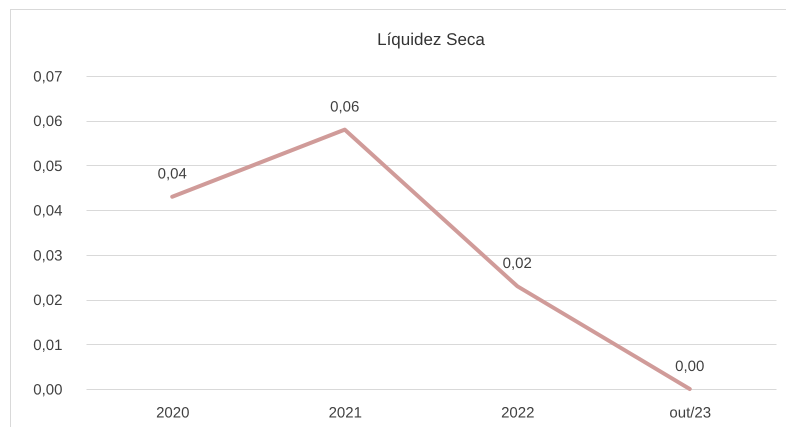 This screenshot has height=427, width=786. What do you see at coordinates (47, 166) in the screenshot?
I see `y-tick-label: 0,05` at bounding box center [47, 166].